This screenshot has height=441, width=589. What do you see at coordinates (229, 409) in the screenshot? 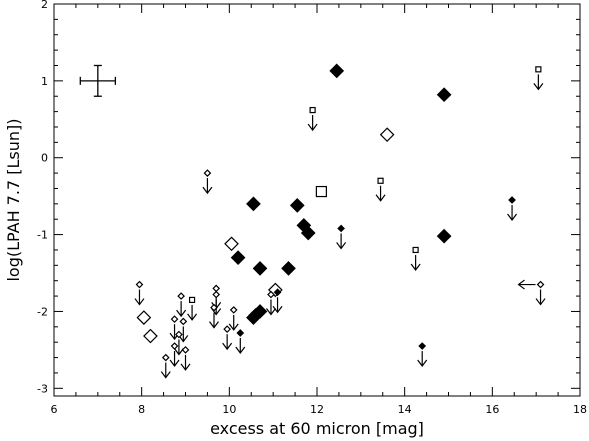
I see `x-tick-label: 10` at bounding box center [229, 409].